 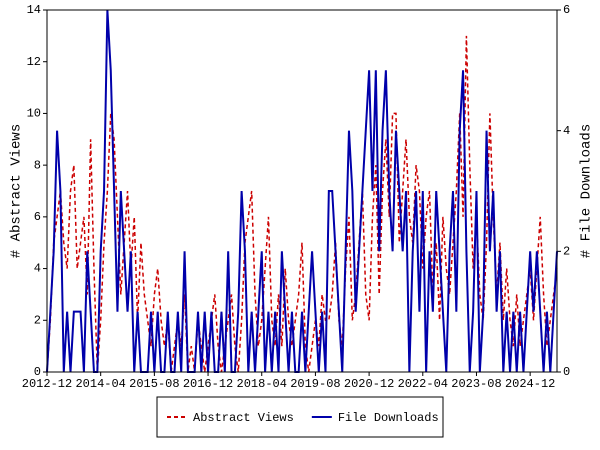 I want to click on y2-tick-label: 6, so click(x=566, y=10).